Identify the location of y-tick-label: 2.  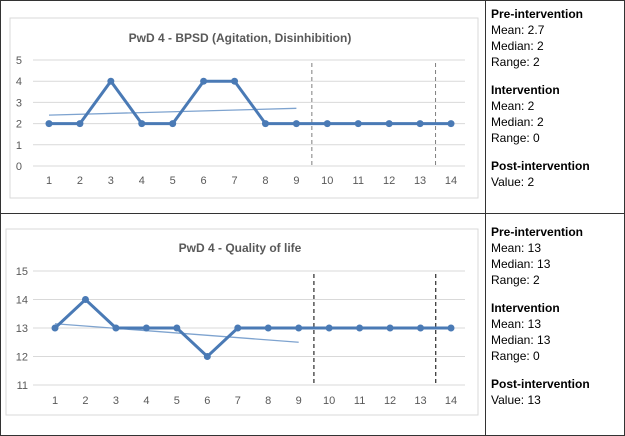
(19, 125).